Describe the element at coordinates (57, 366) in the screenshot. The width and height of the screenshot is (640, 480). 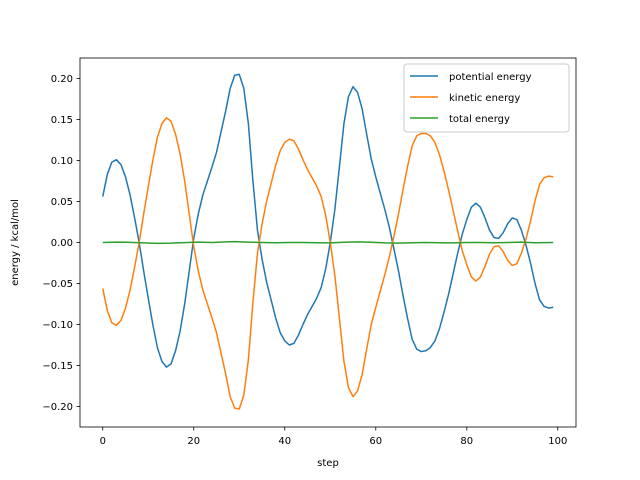
I see `y-tick-label: −0.15` at that location.